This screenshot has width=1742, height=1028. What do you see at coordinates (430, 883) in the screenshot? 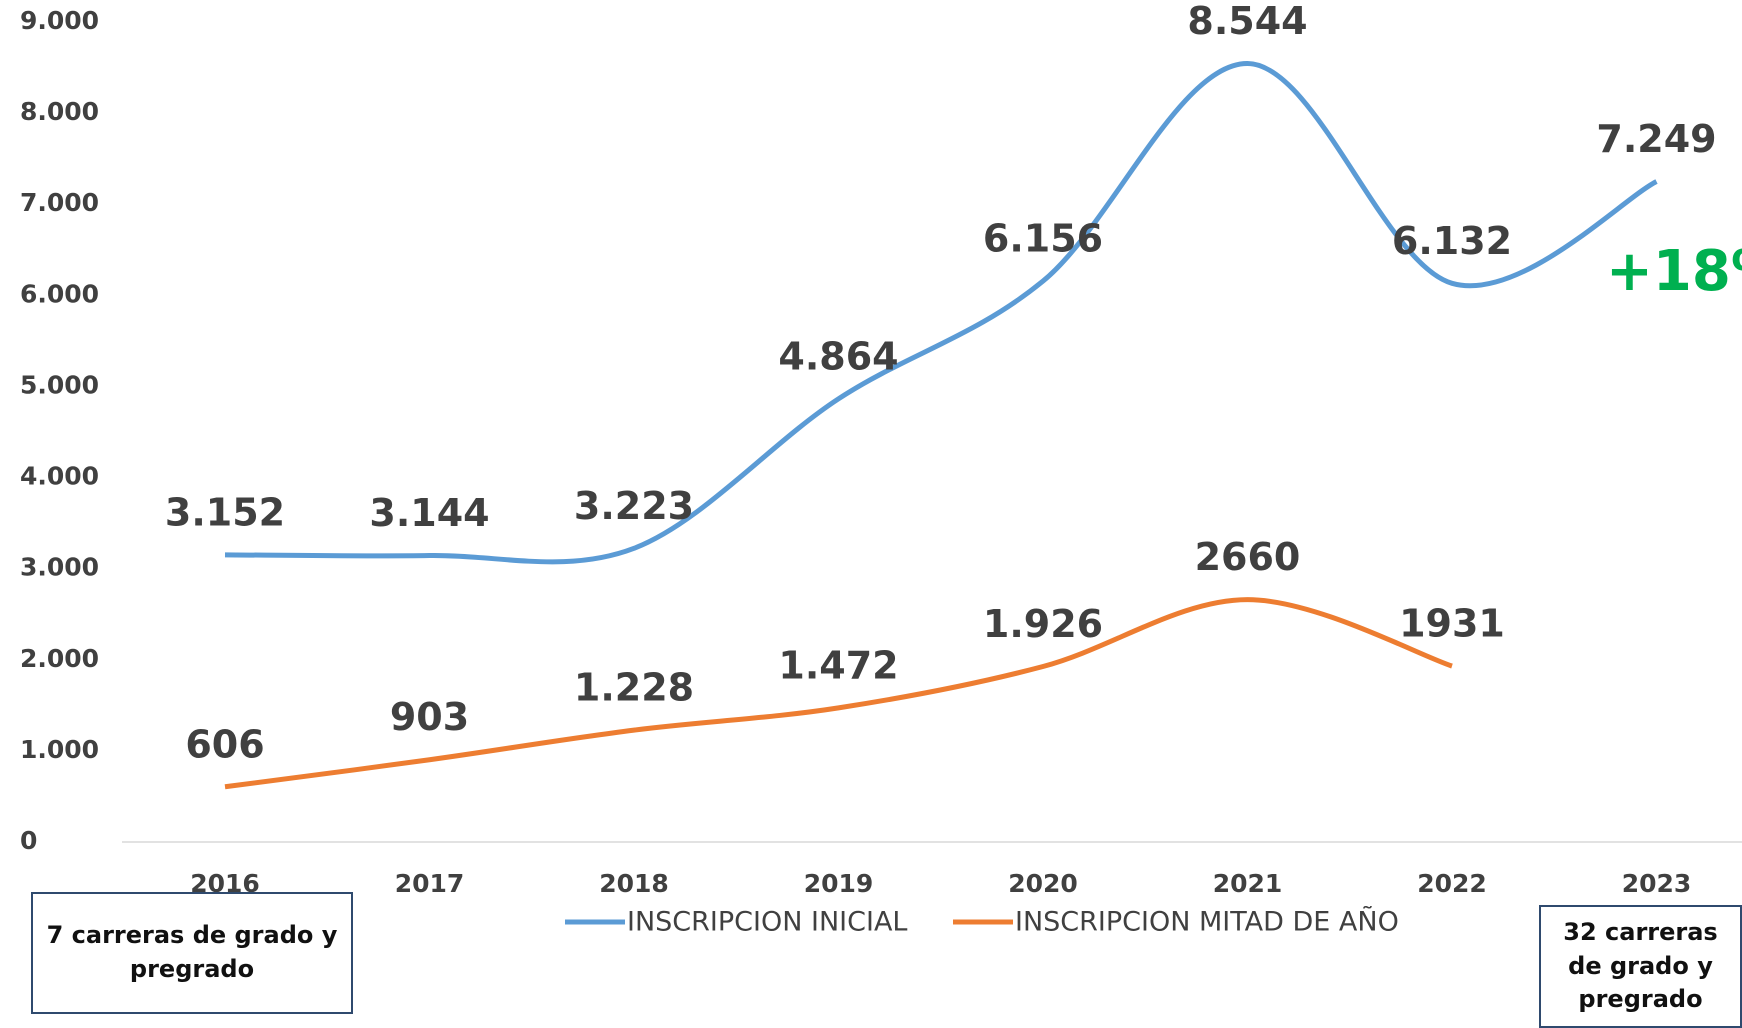
I see `x-tick-label: 2017` at bounding box center [430, 883].